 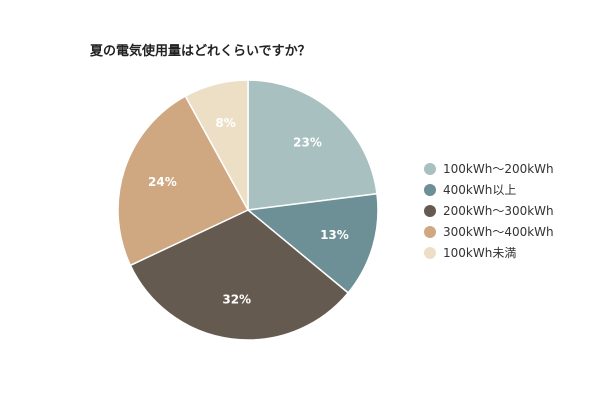 What do you see at coordinates (200, 51) in the screenshot?
I see `chart-title: 夏の電気使用量はどれくらいですか？` at bounding box center [200, 51].